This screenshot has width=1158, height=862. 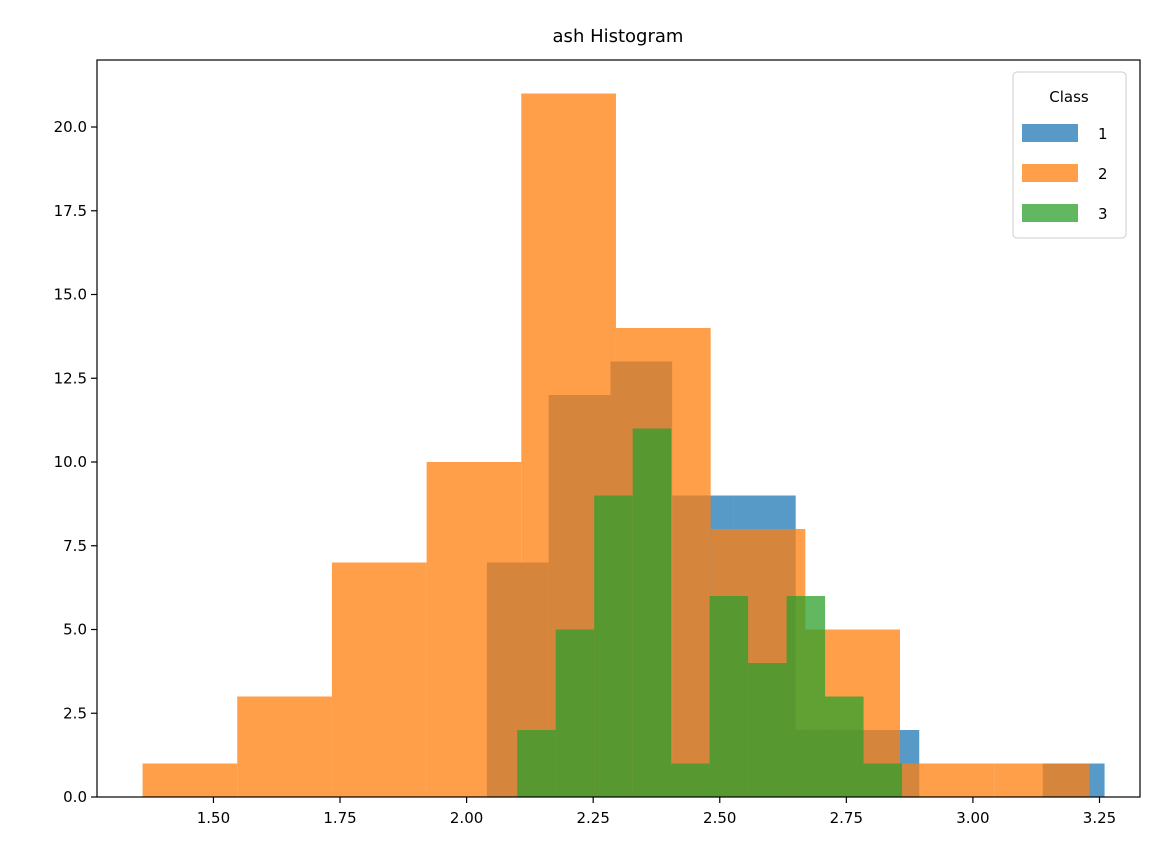 What do you see at coordinates (70, 378) in the screenshot?
I see `y-tick-label: 12.5` at bounding box center [70, 378].